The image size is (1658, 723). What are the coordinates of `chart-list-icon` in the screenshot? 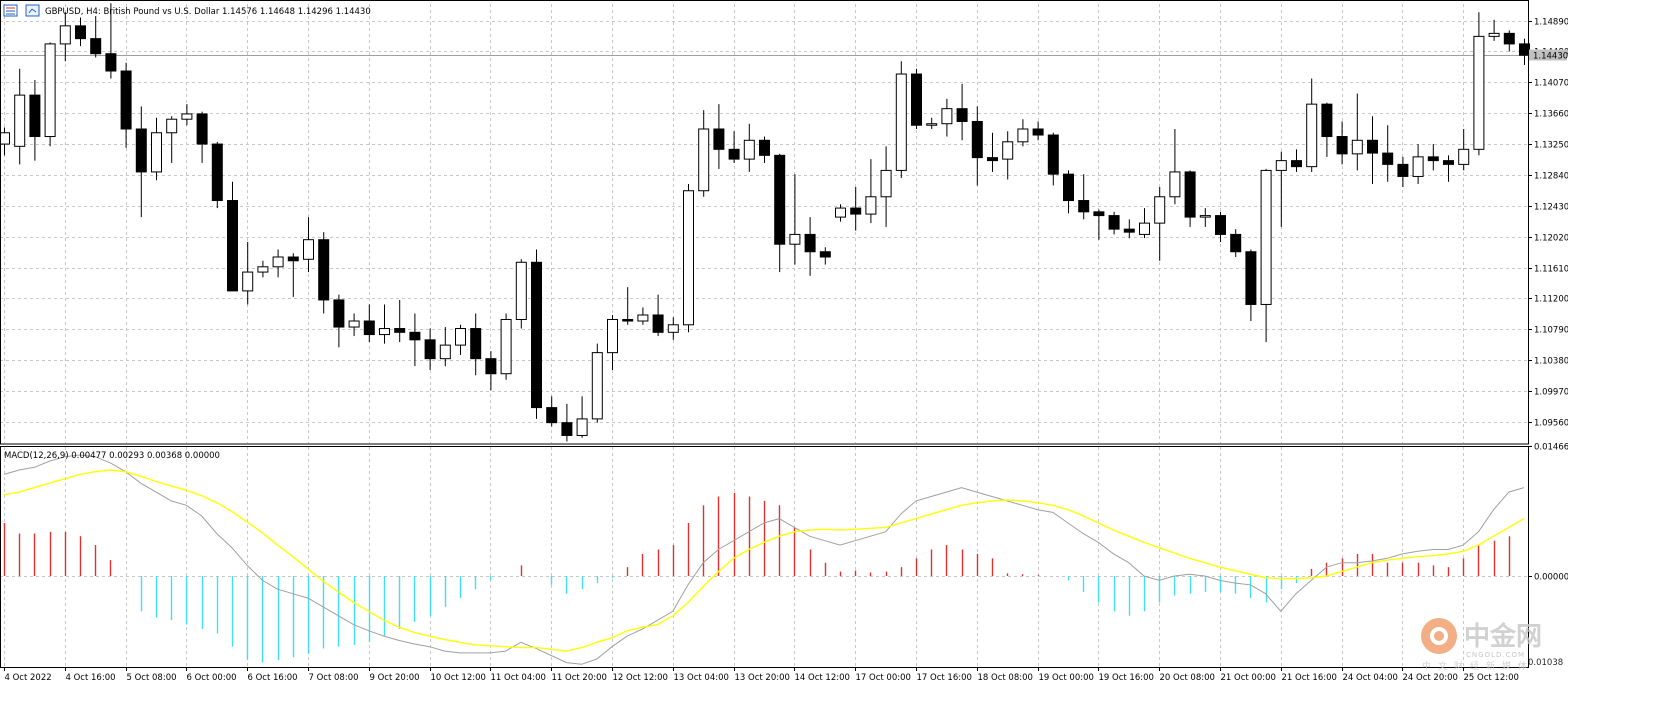 It's located at (10, 10).